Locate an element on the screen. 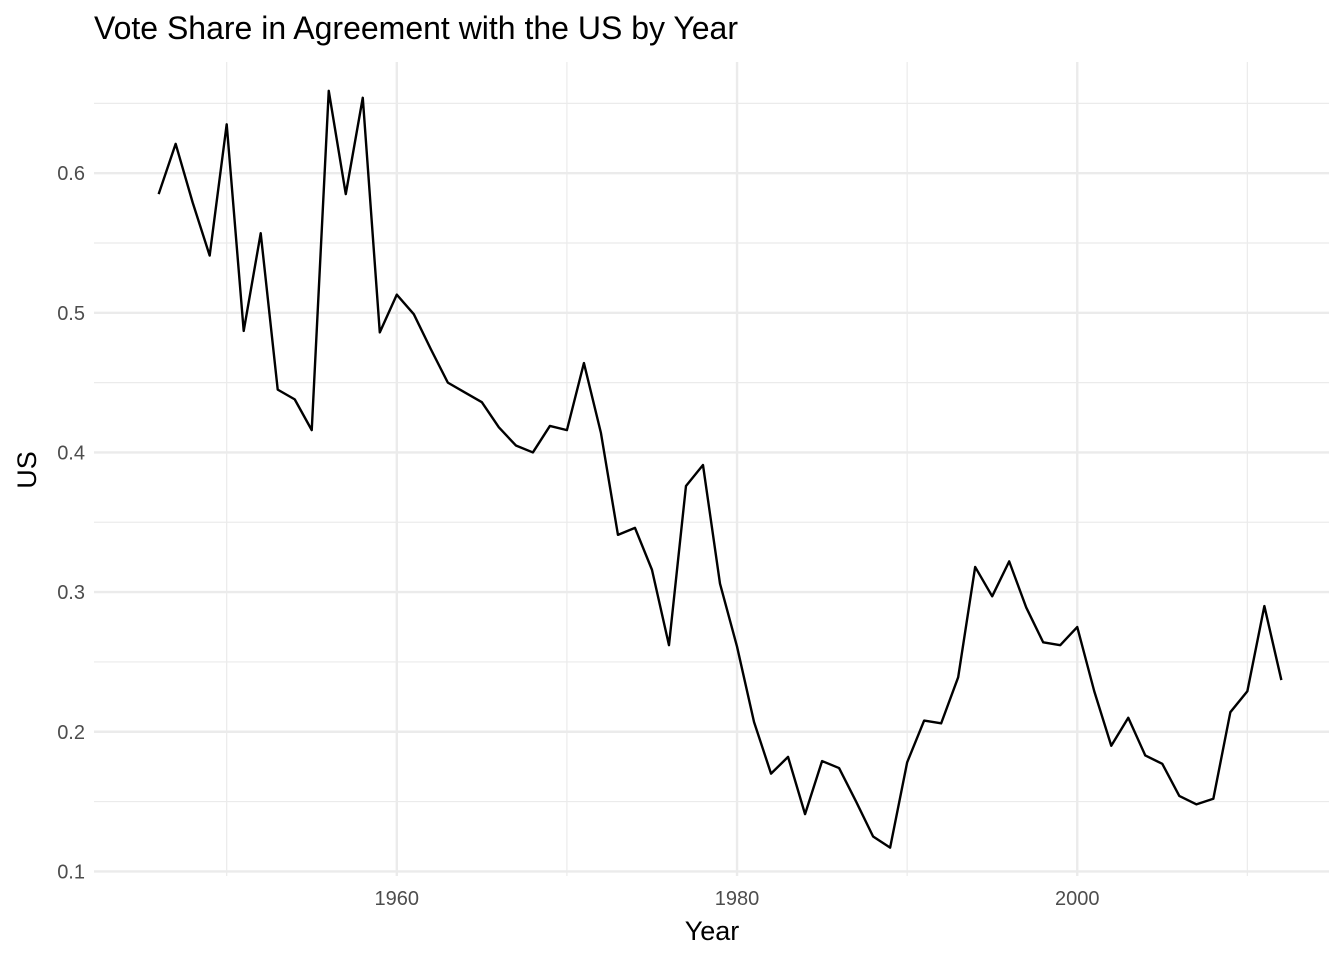 The height and width of the screenshot is (960, 1344). y-tick-label: 0.5 is located at coordinates (71, 314).